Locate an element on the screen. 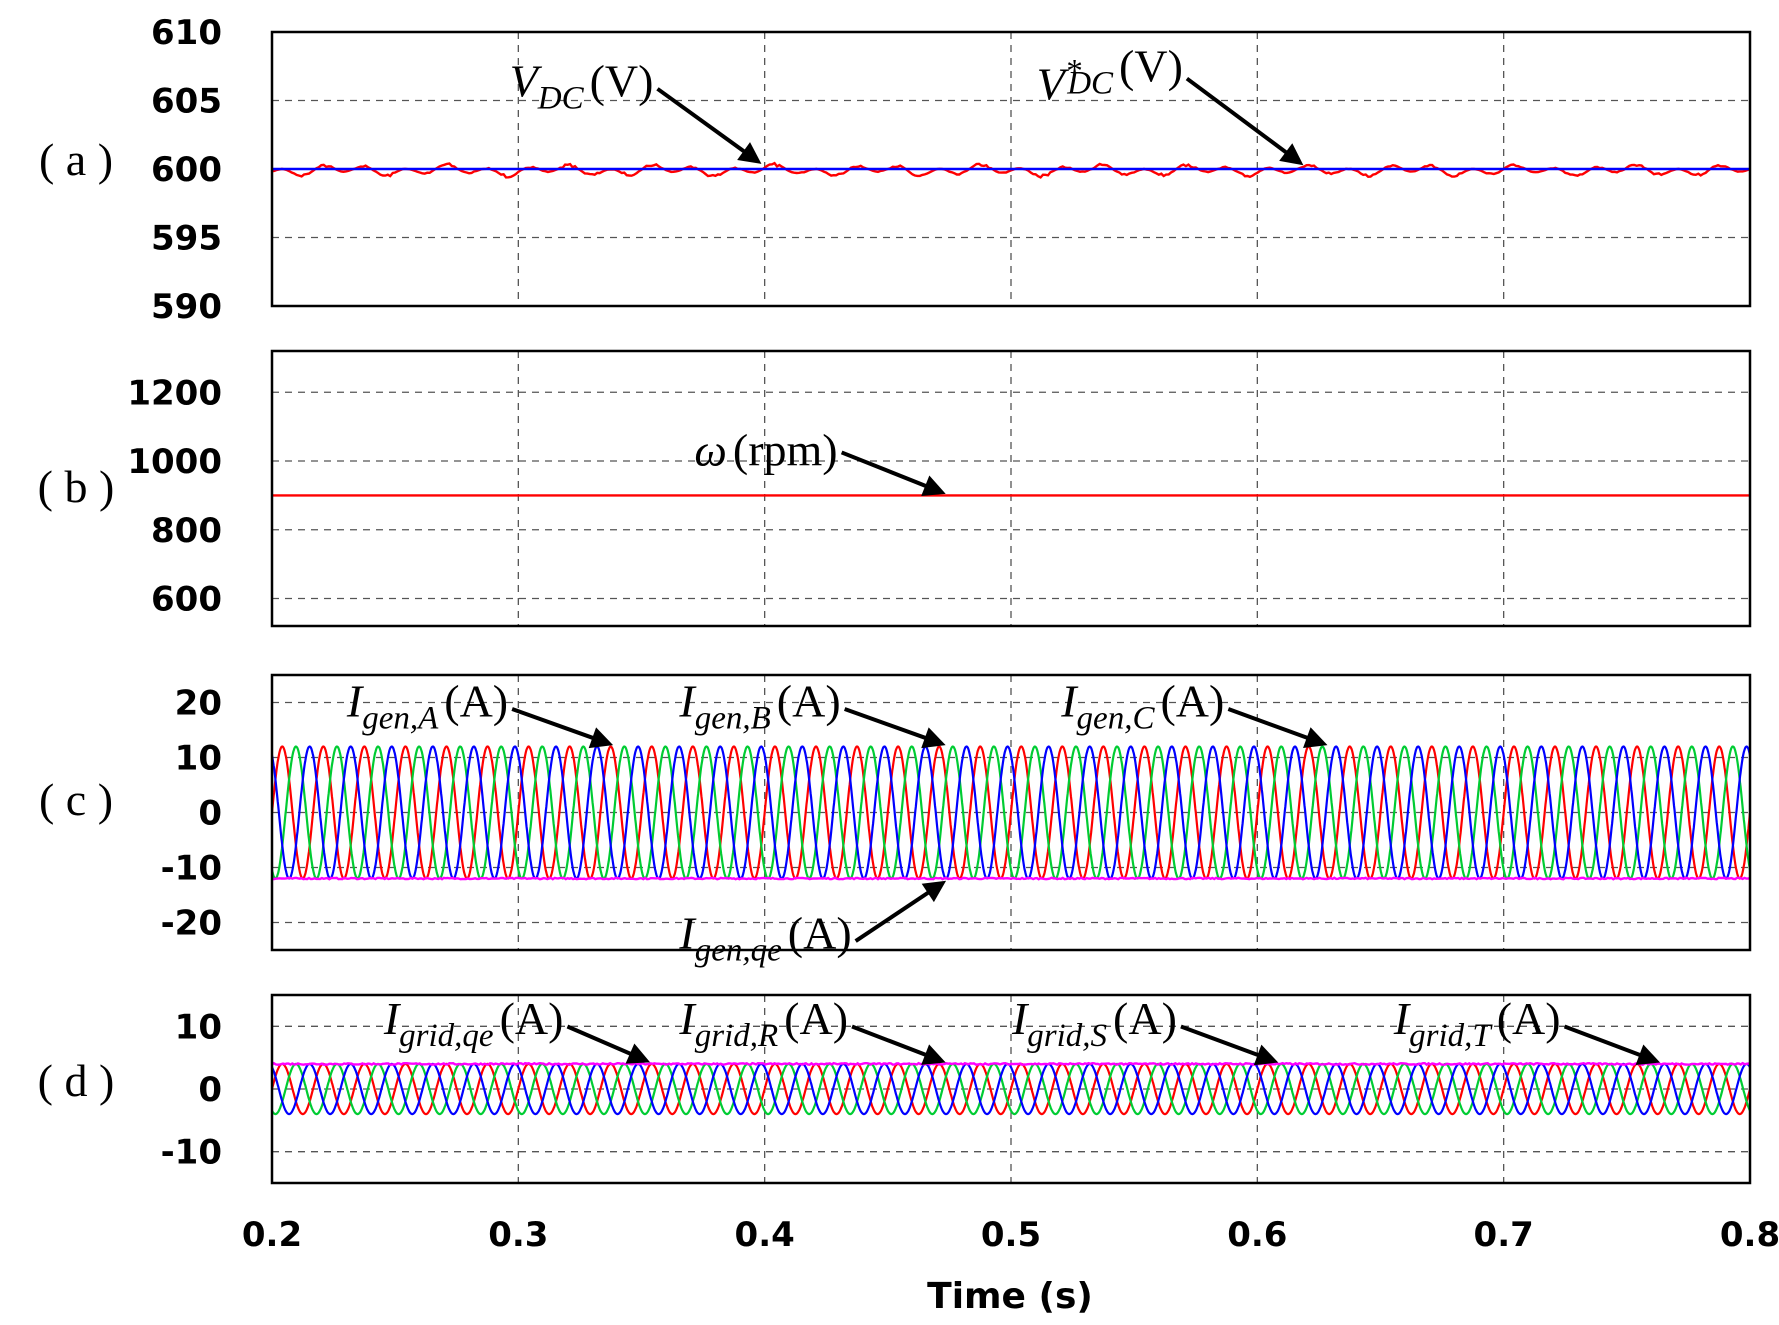 The width and height of the screenshot is (1779, 1325). annotation: Igen,B (A) is located at coordinates (812, 712).